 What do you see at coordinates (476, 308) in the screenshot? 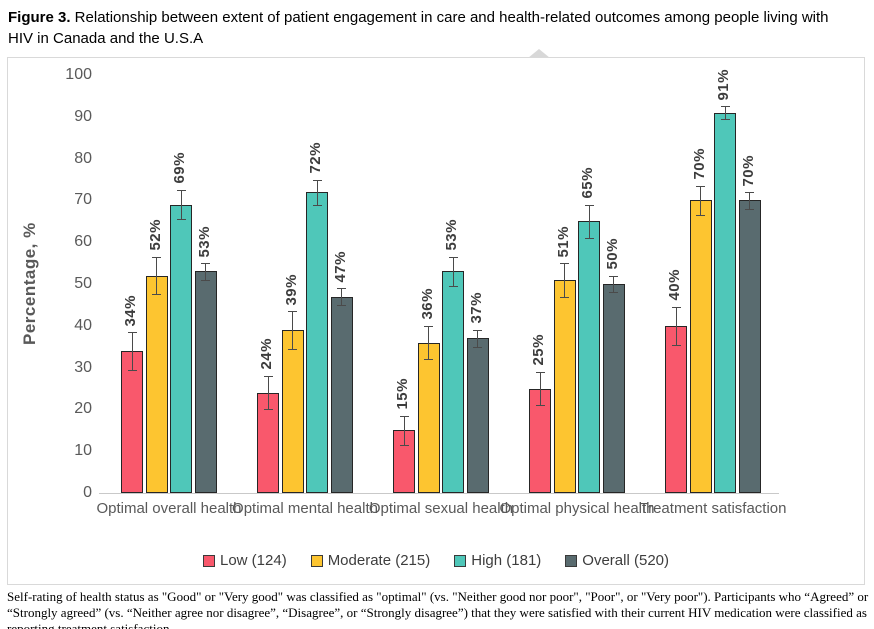
I see `bar-value-label: 37%` at bounding box center [476, 308].